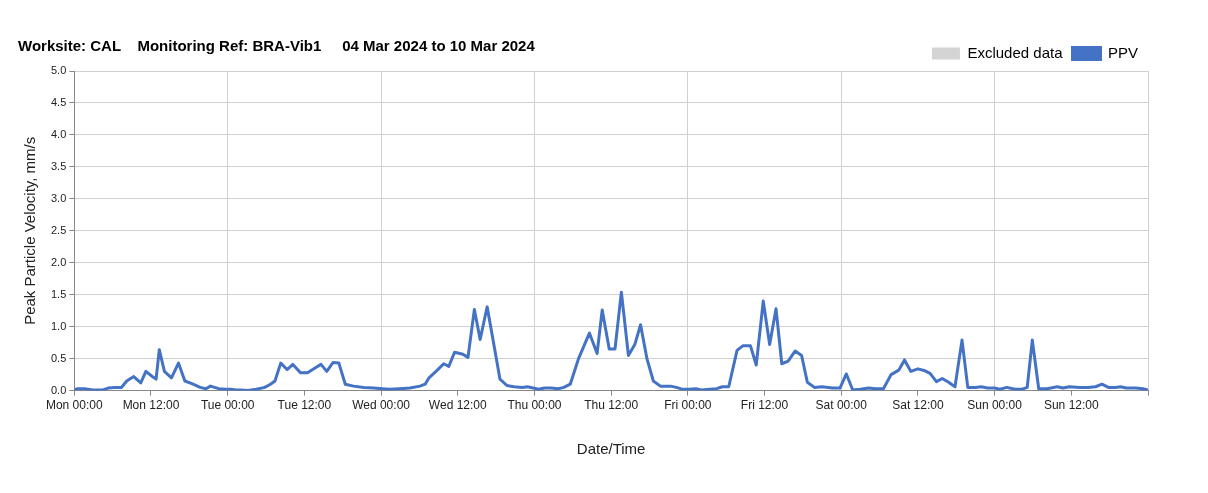 The width and height of the screenshot is (1208, 493). What do you see at coordinates (58, 101) in the screenshot?
I see `y-tick-label: 4.5` at bounding box center [58, 101].